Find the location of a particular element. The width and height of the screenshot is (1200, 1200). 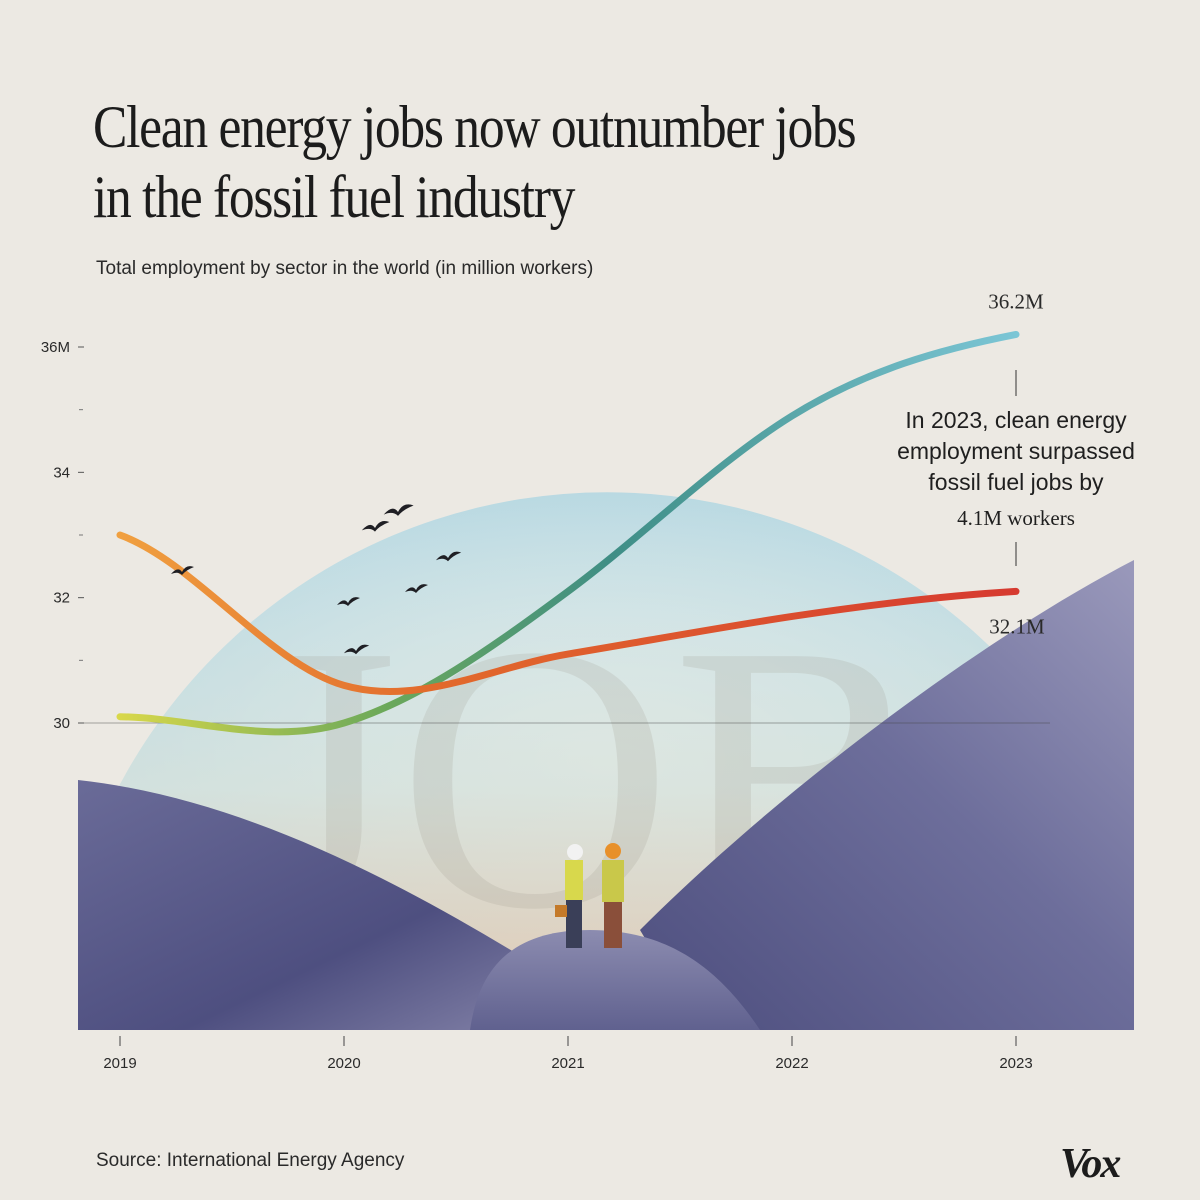

vox-logo: Vox is located at coordinates (1090, 1164).